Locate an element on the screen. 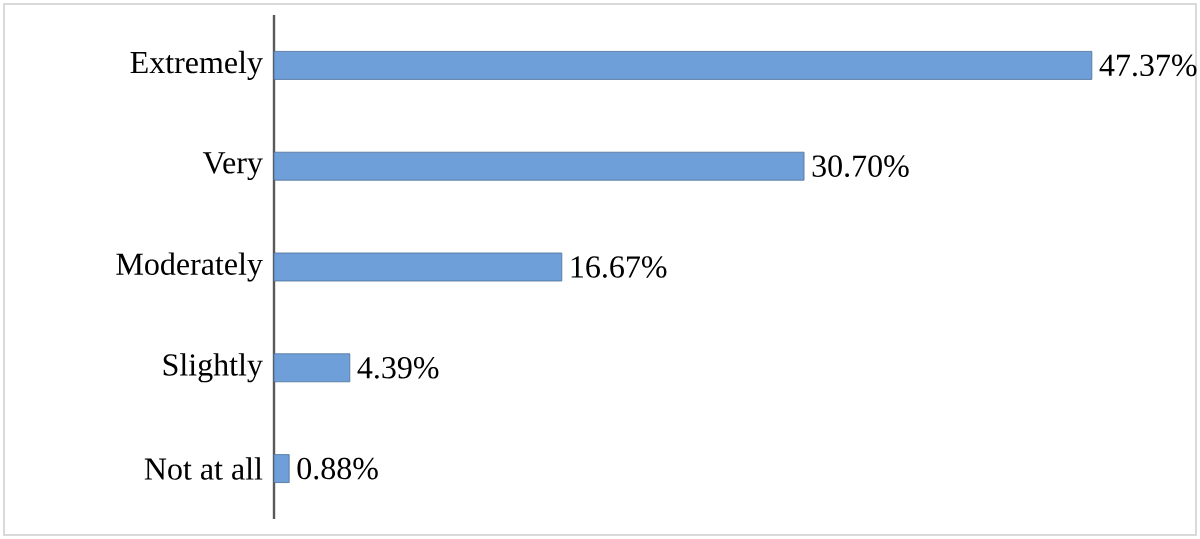  data-label: 47.37% is located at coordinates (1148, 65).